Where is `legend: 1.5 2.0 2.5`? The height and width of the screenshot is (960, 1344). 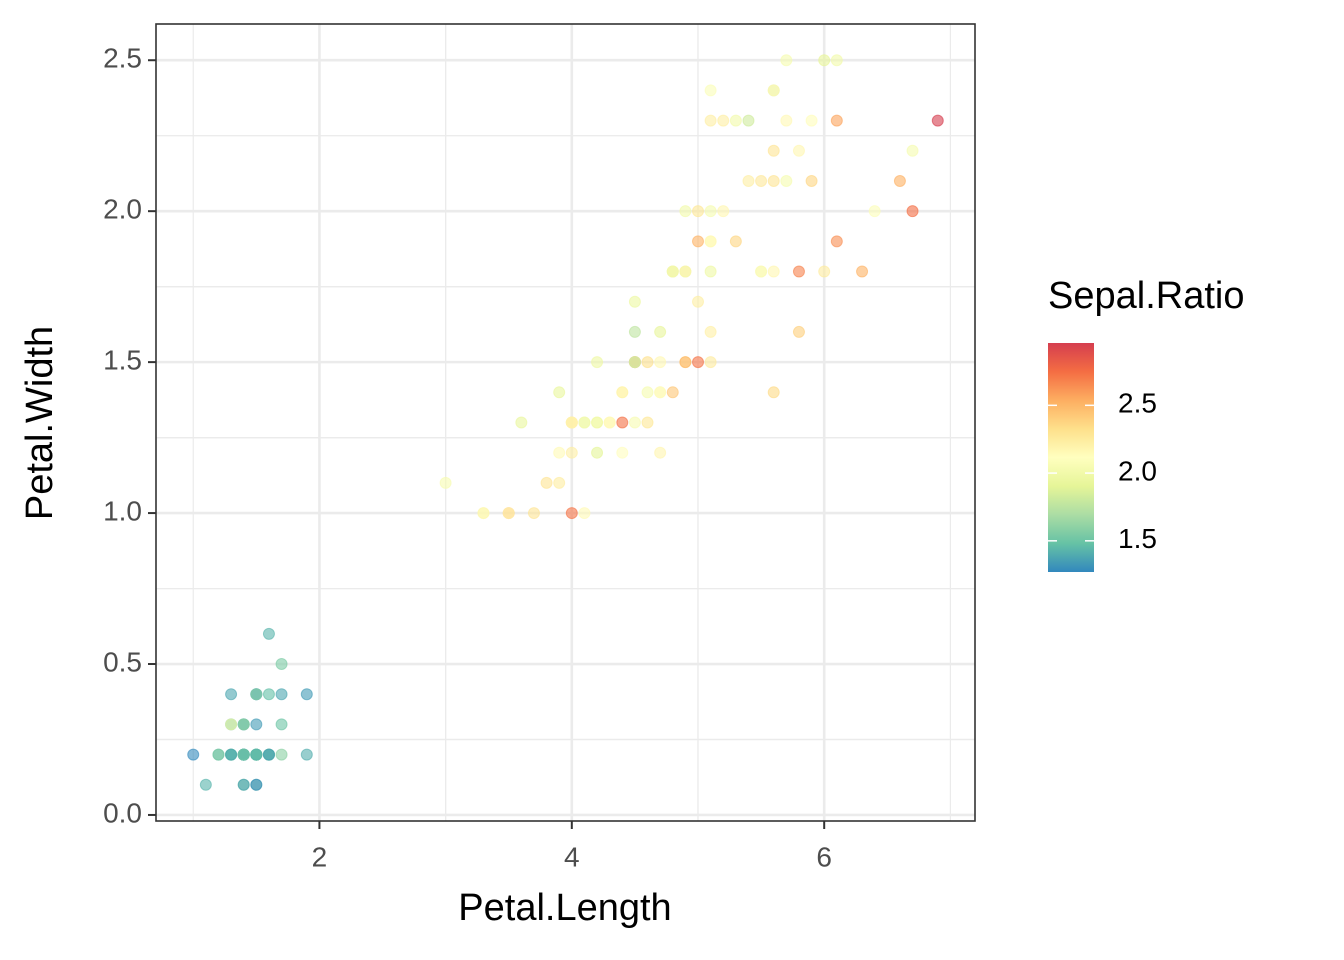
legend: 1.5 2.0 2.5 is located at coordinates (1102, 471).